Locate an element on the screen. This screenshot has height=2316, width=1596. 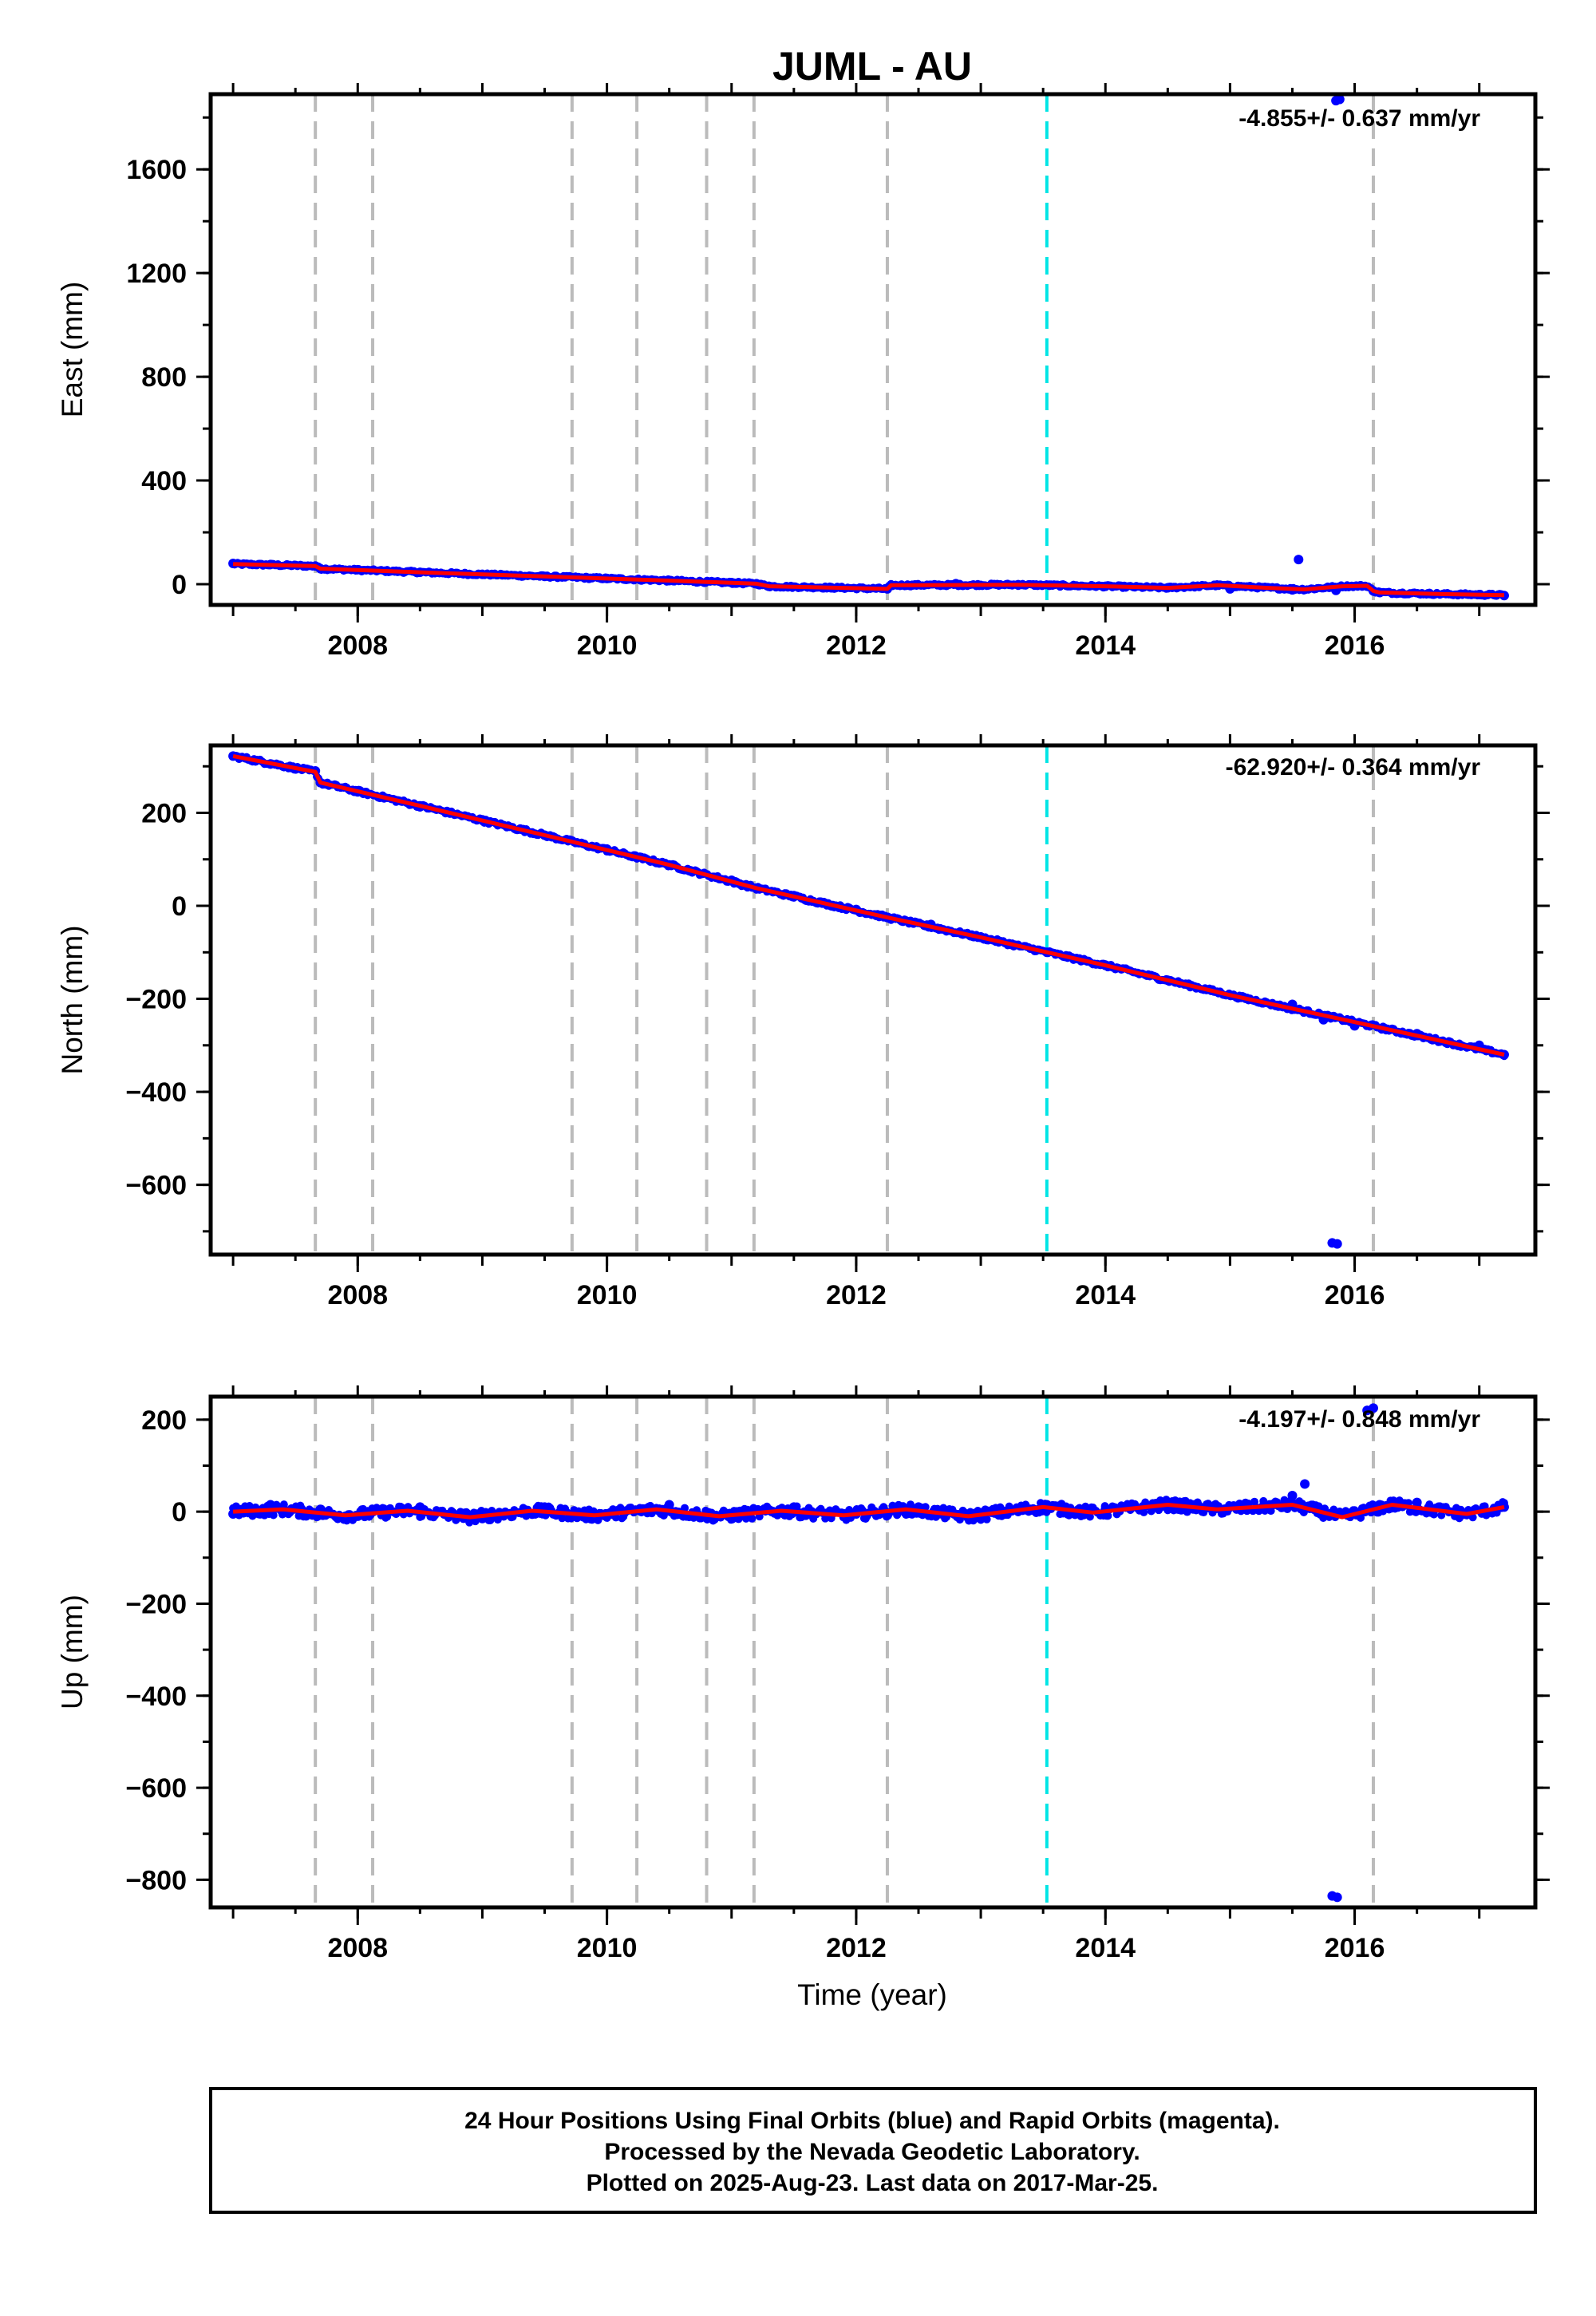
panel-north-y-tick-label: 0 is located at coordinates (179, 906).